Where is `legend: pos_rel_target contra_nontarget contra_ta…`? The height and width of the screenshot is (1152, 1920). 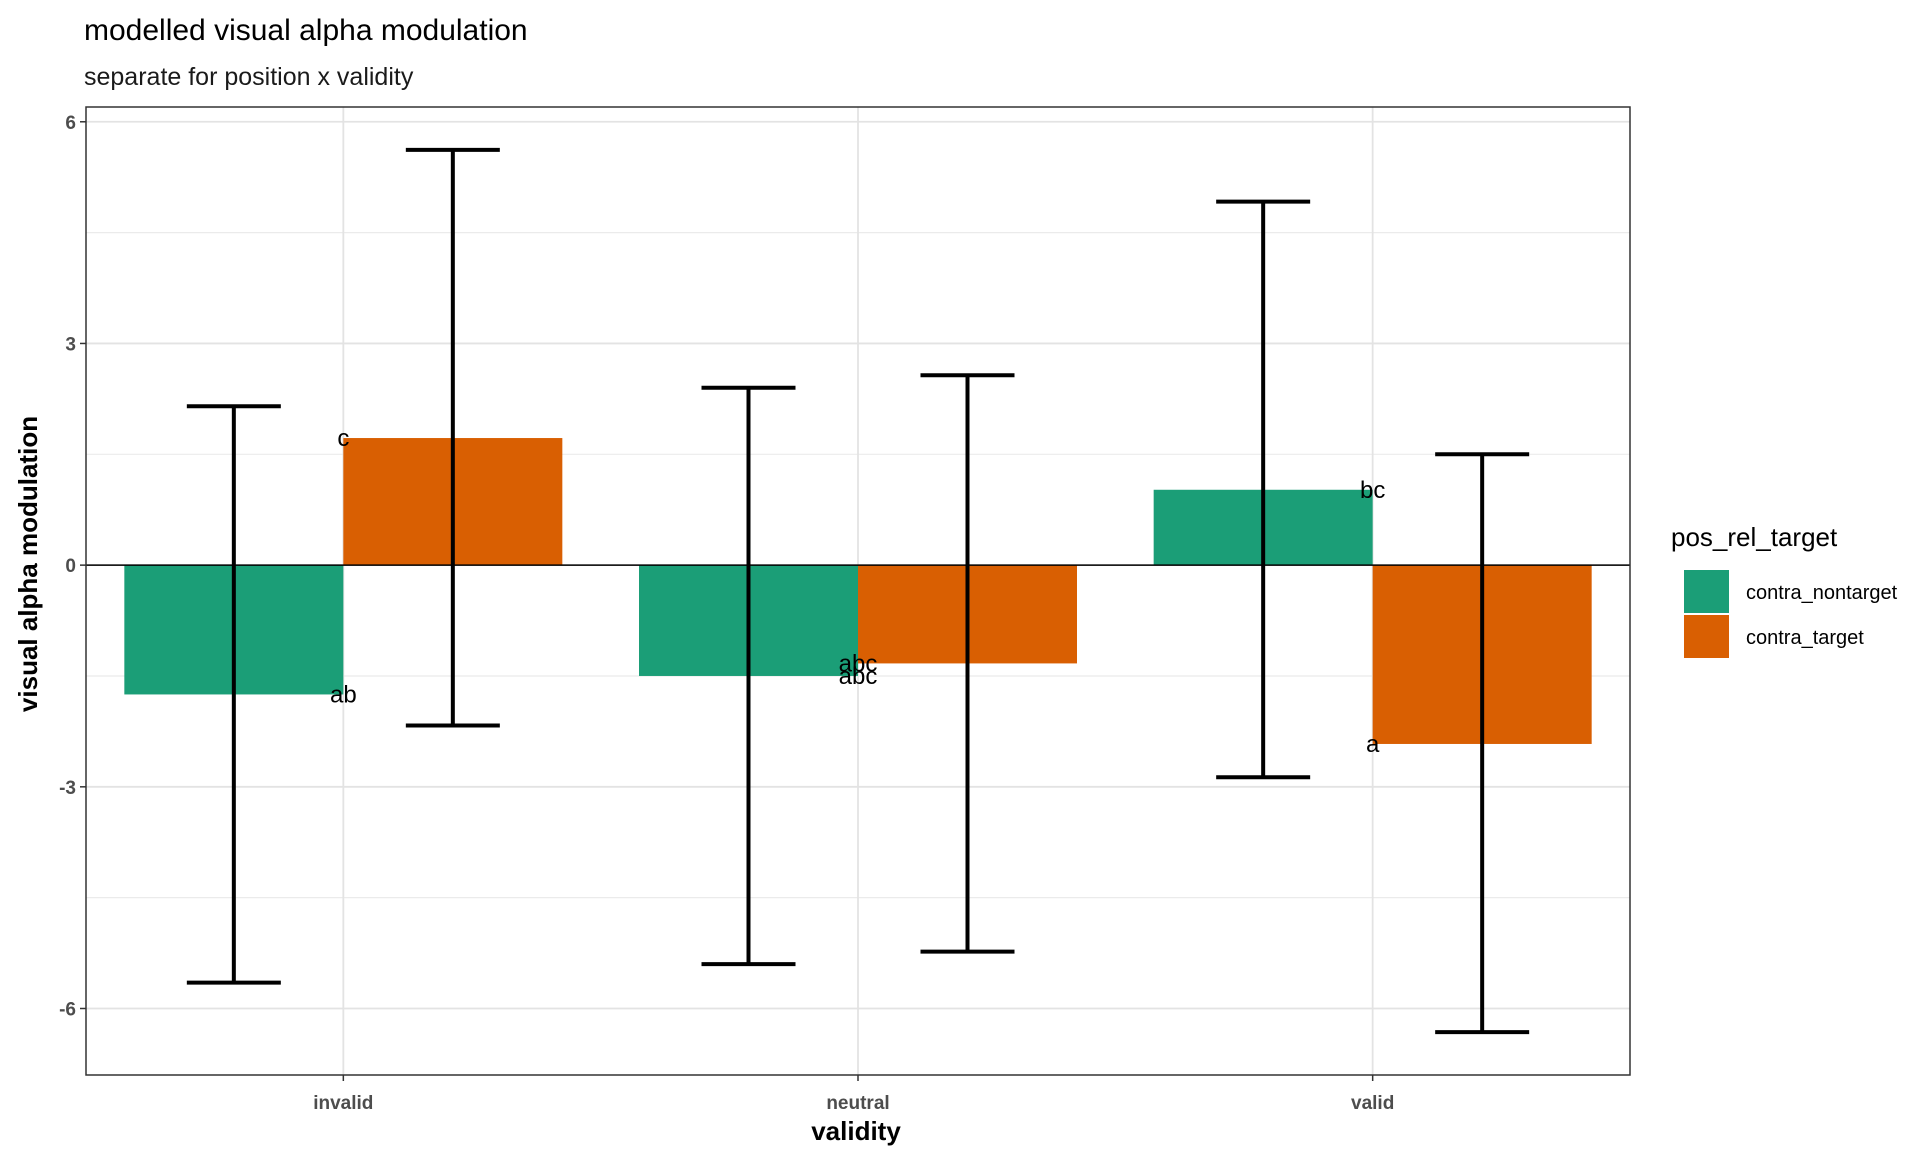
legend: pos_rel_target contra_nontarget contra_ta… is located at coordinates (1784, 590).